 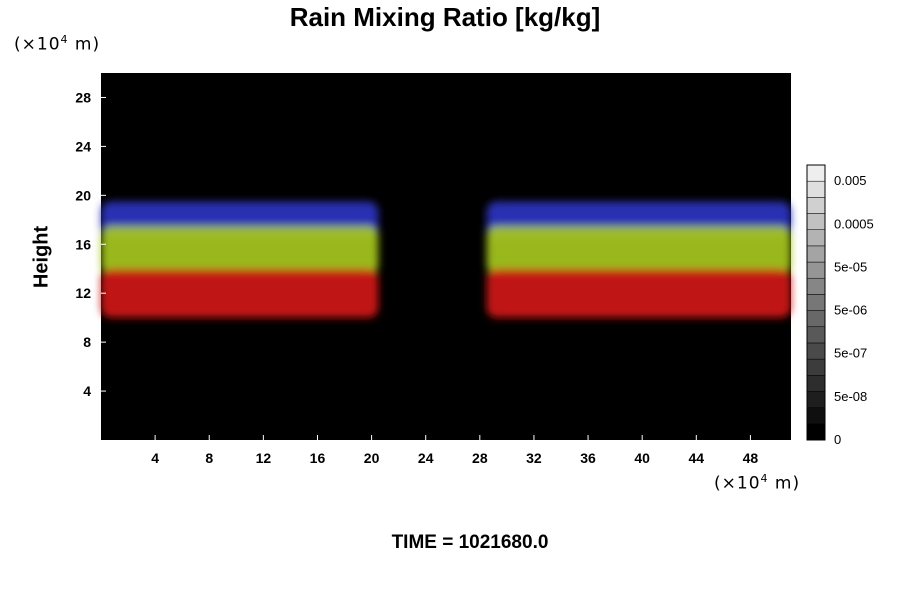 I want to click on x-tick-label: 12, so click(x=264, y=458).